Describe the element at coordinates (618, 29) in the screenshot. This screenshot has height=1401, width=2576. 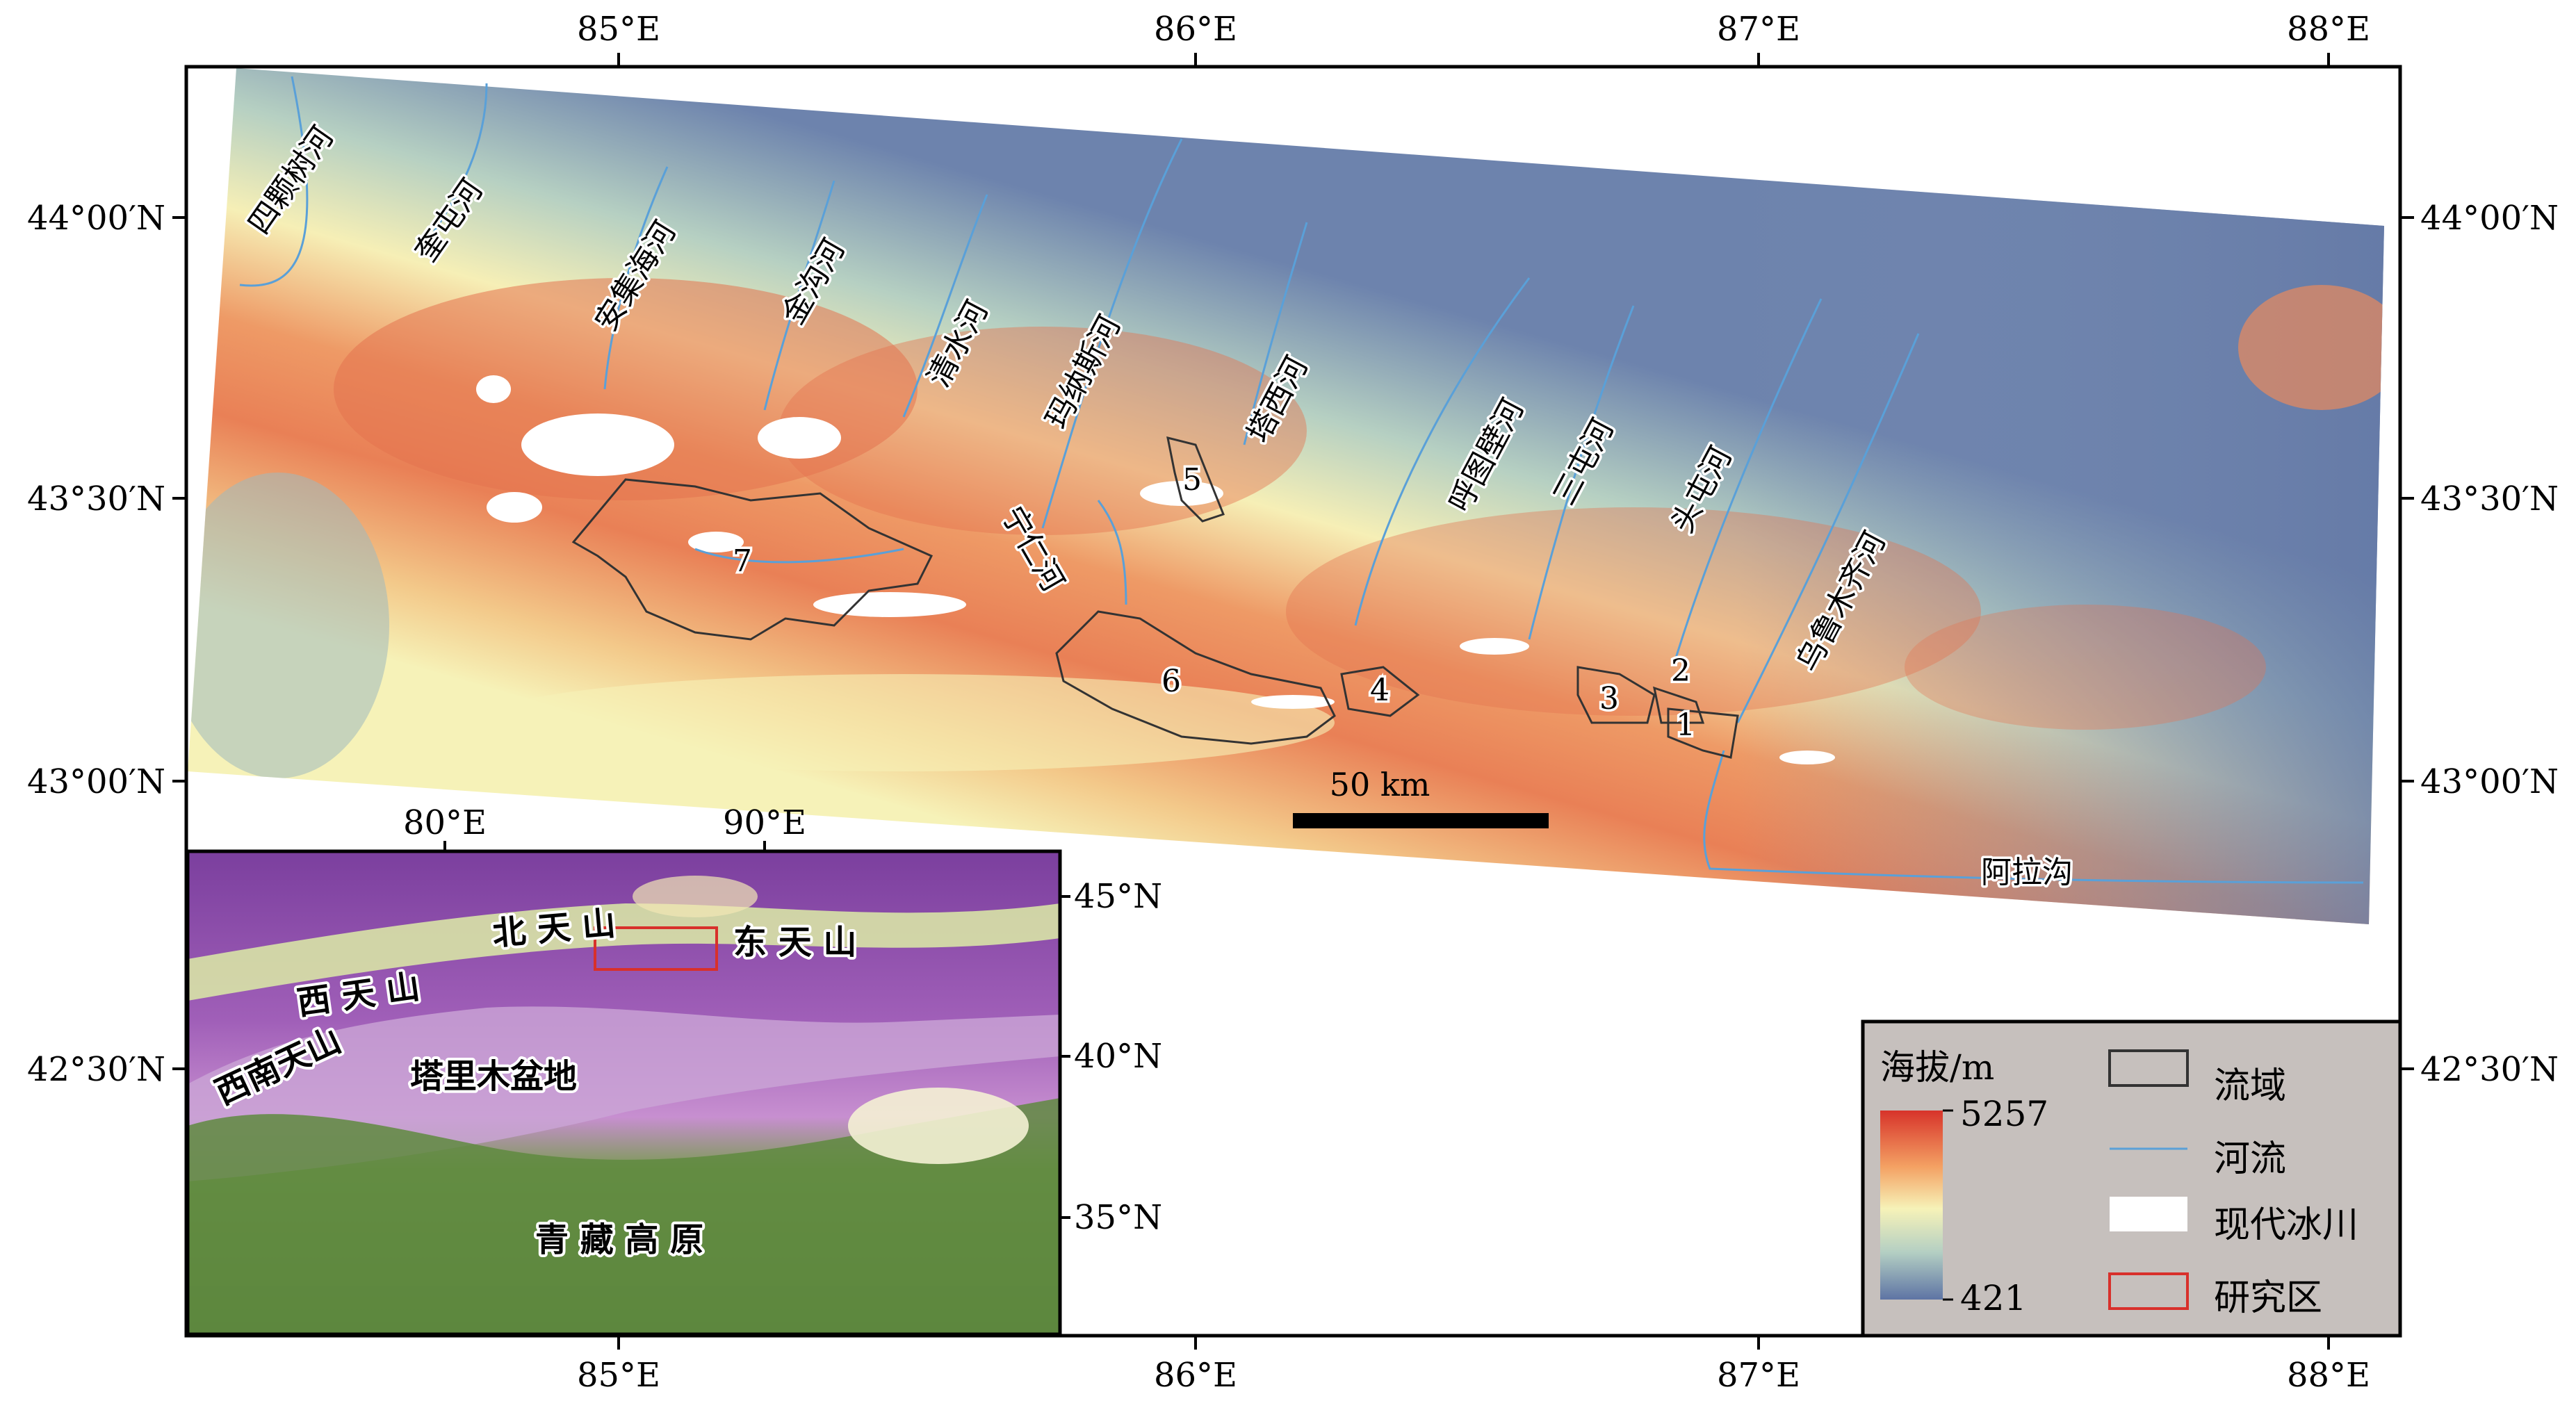
I see `top-lon-85: 85°E` at that location.